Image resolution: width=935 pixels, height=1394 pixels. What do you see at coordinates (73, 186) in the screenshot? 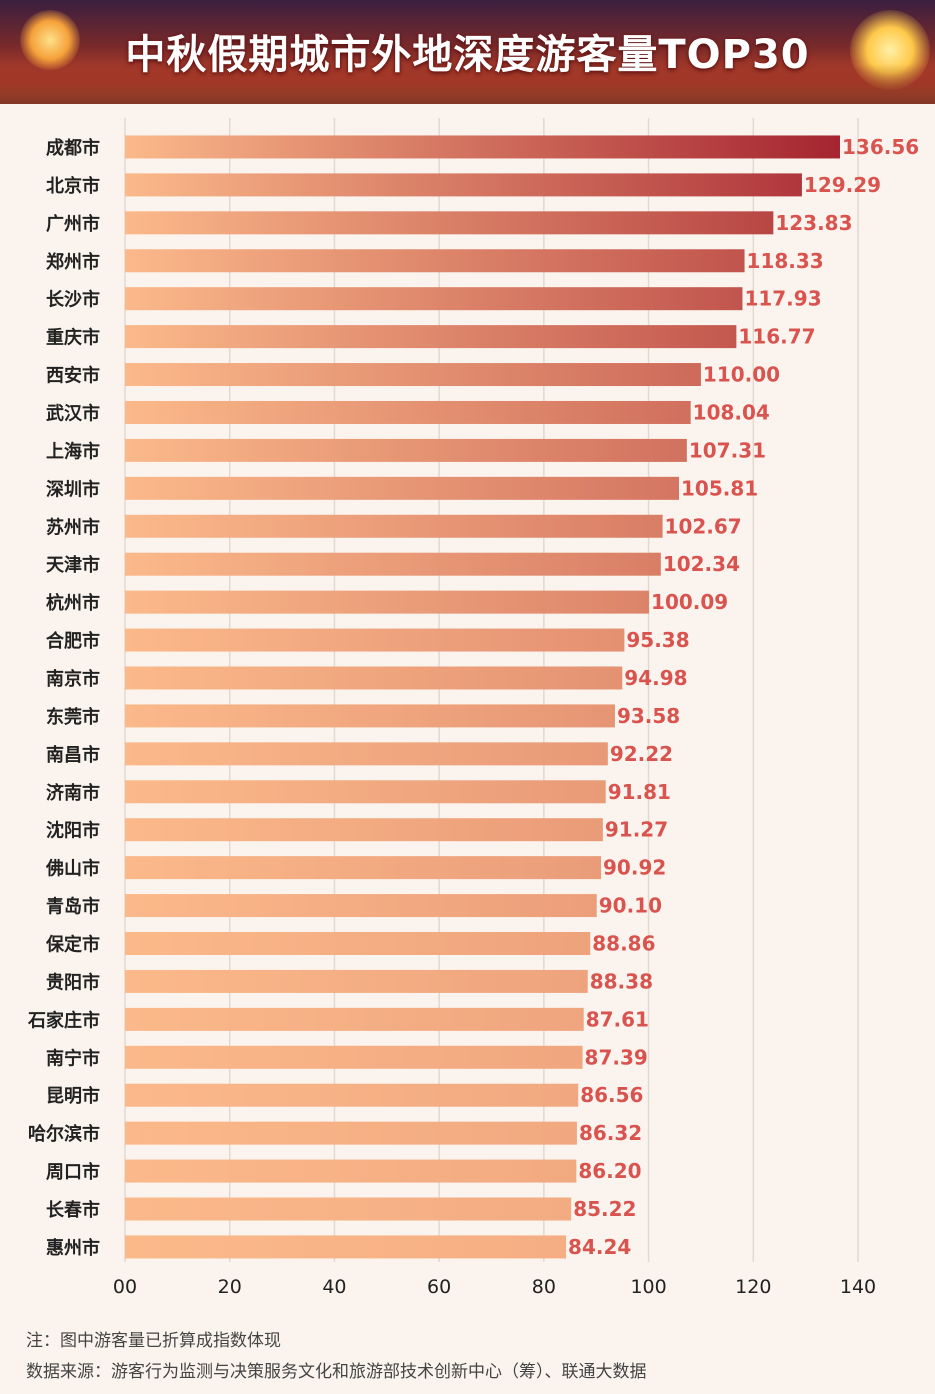
I see `category-label: 北京市` at bounding box center [73, 186].